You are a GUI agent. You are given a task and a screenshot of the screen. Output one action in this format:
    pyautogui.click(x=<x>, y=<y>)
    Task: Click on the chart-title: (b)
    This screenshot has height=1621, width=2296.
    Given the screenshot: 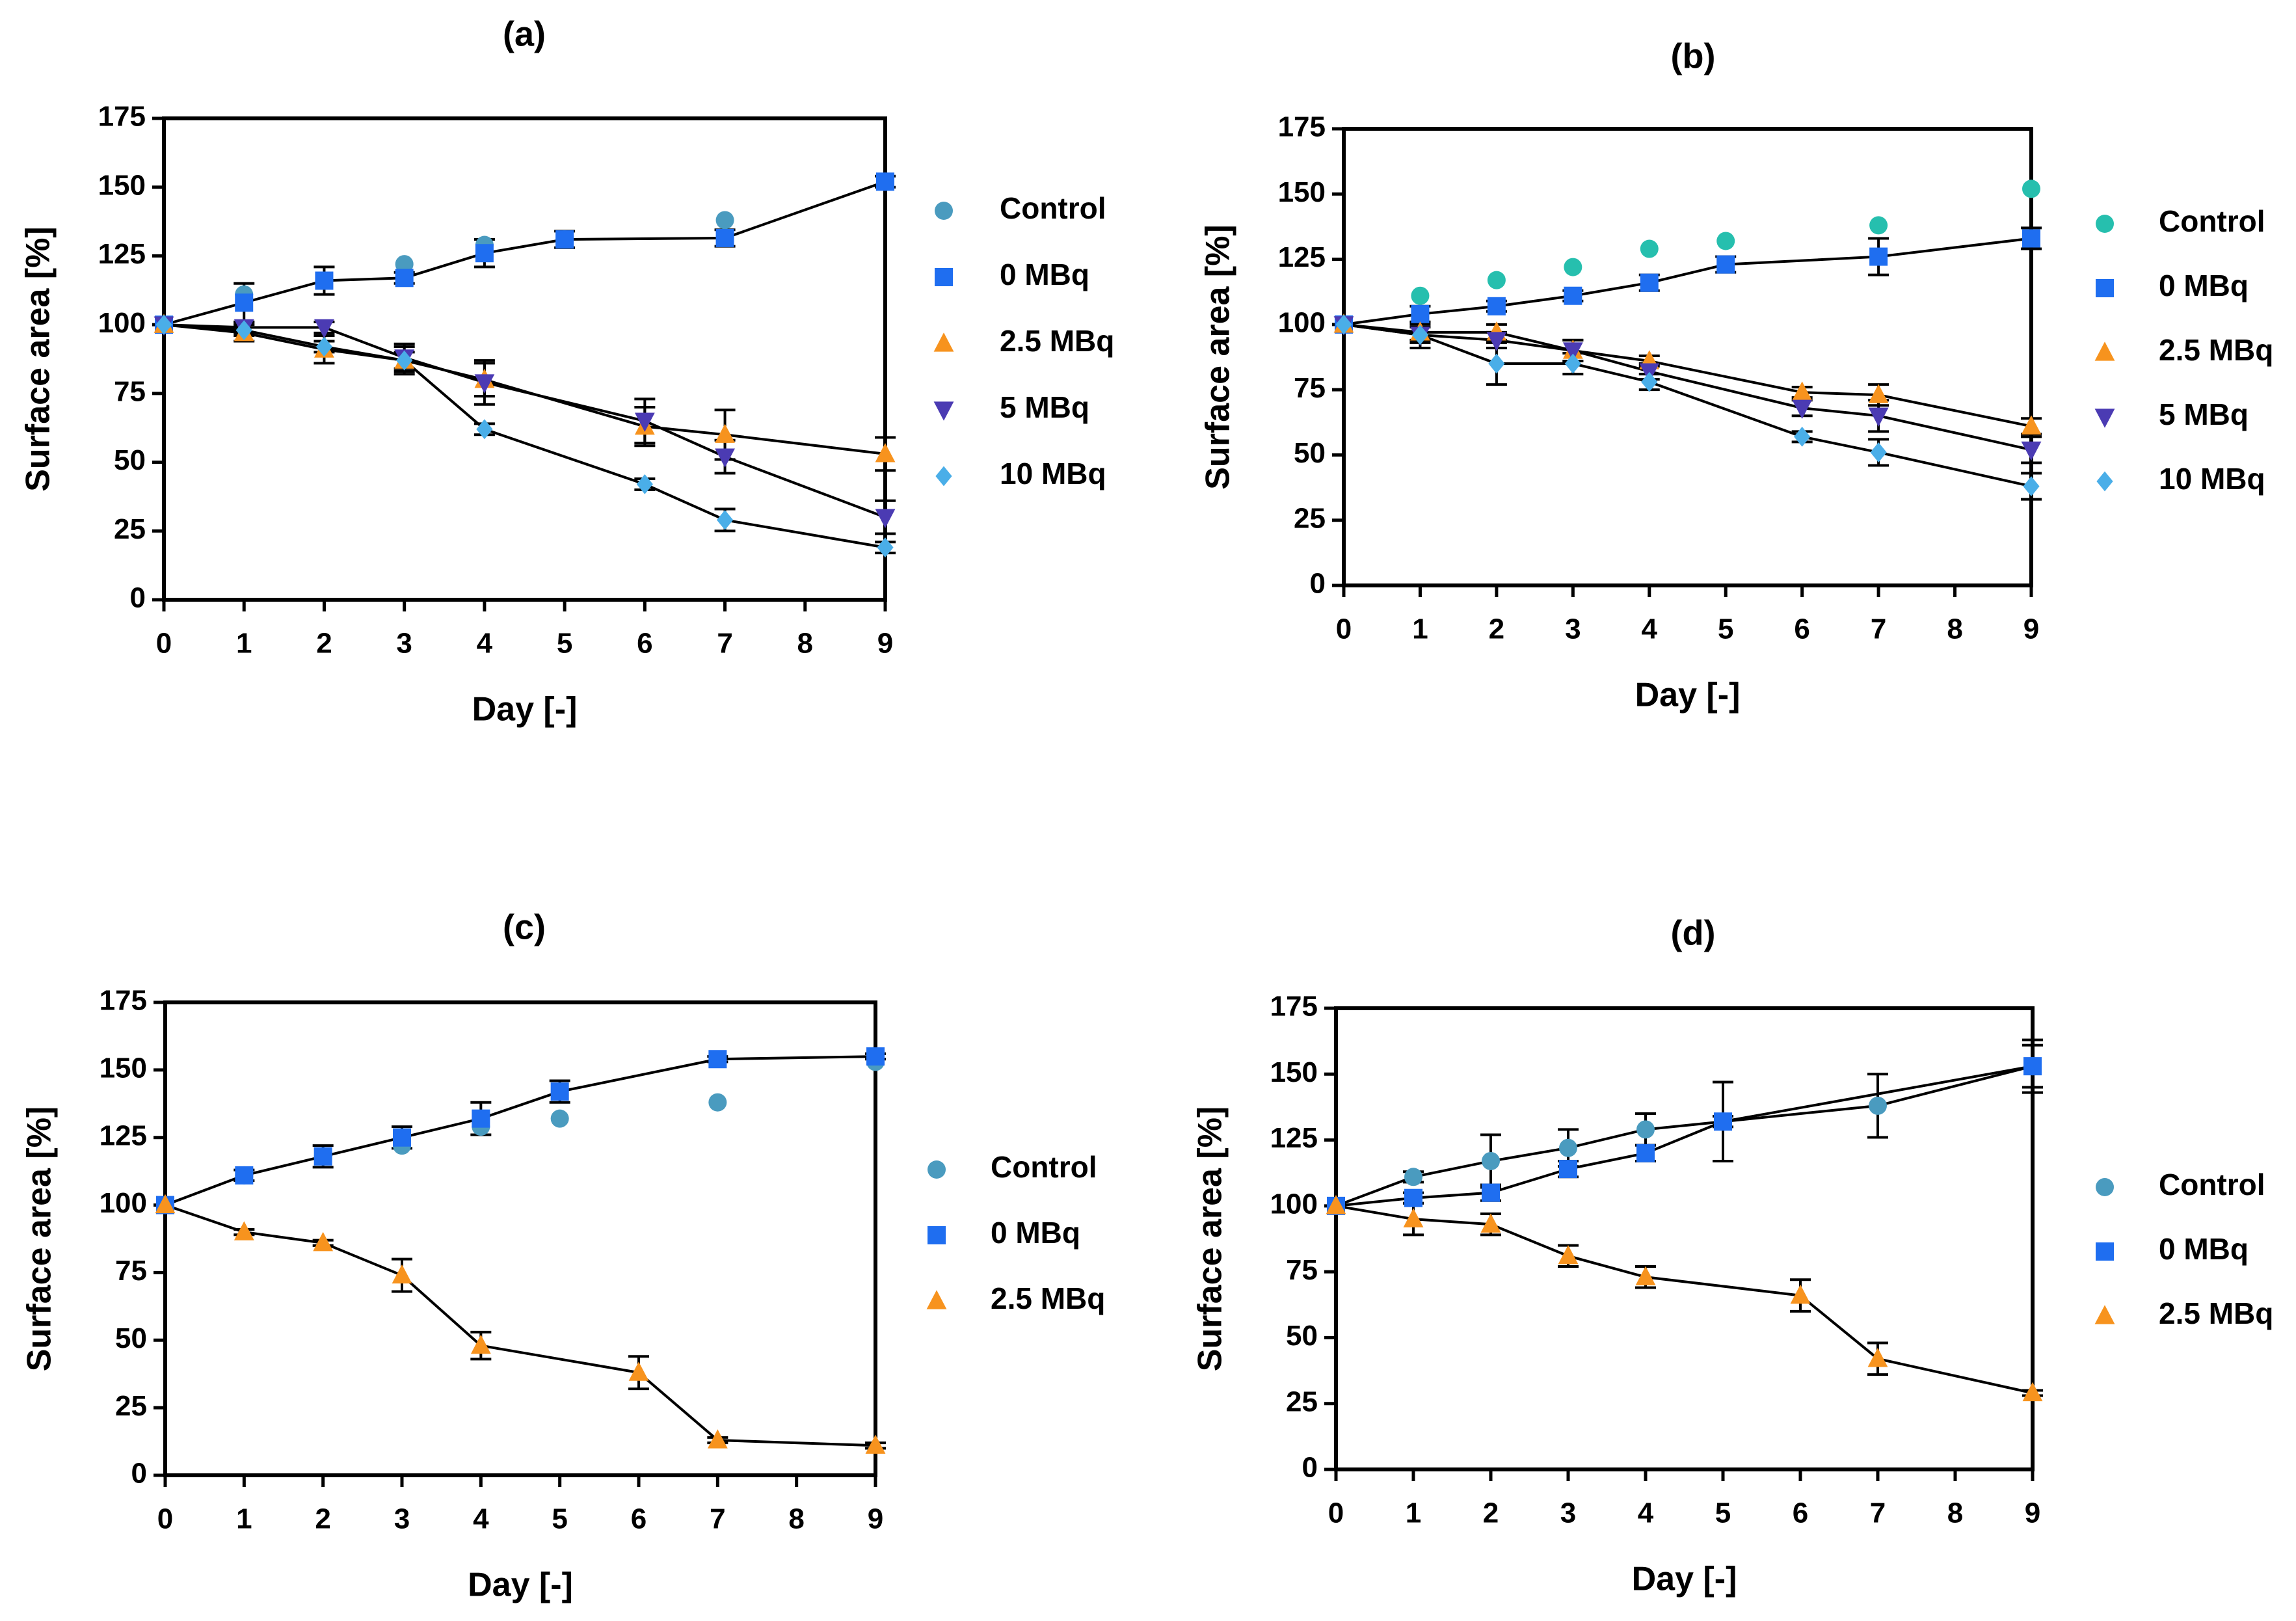 What is the action you would take?
    pyautogui.click(x=1693, y=55)
    